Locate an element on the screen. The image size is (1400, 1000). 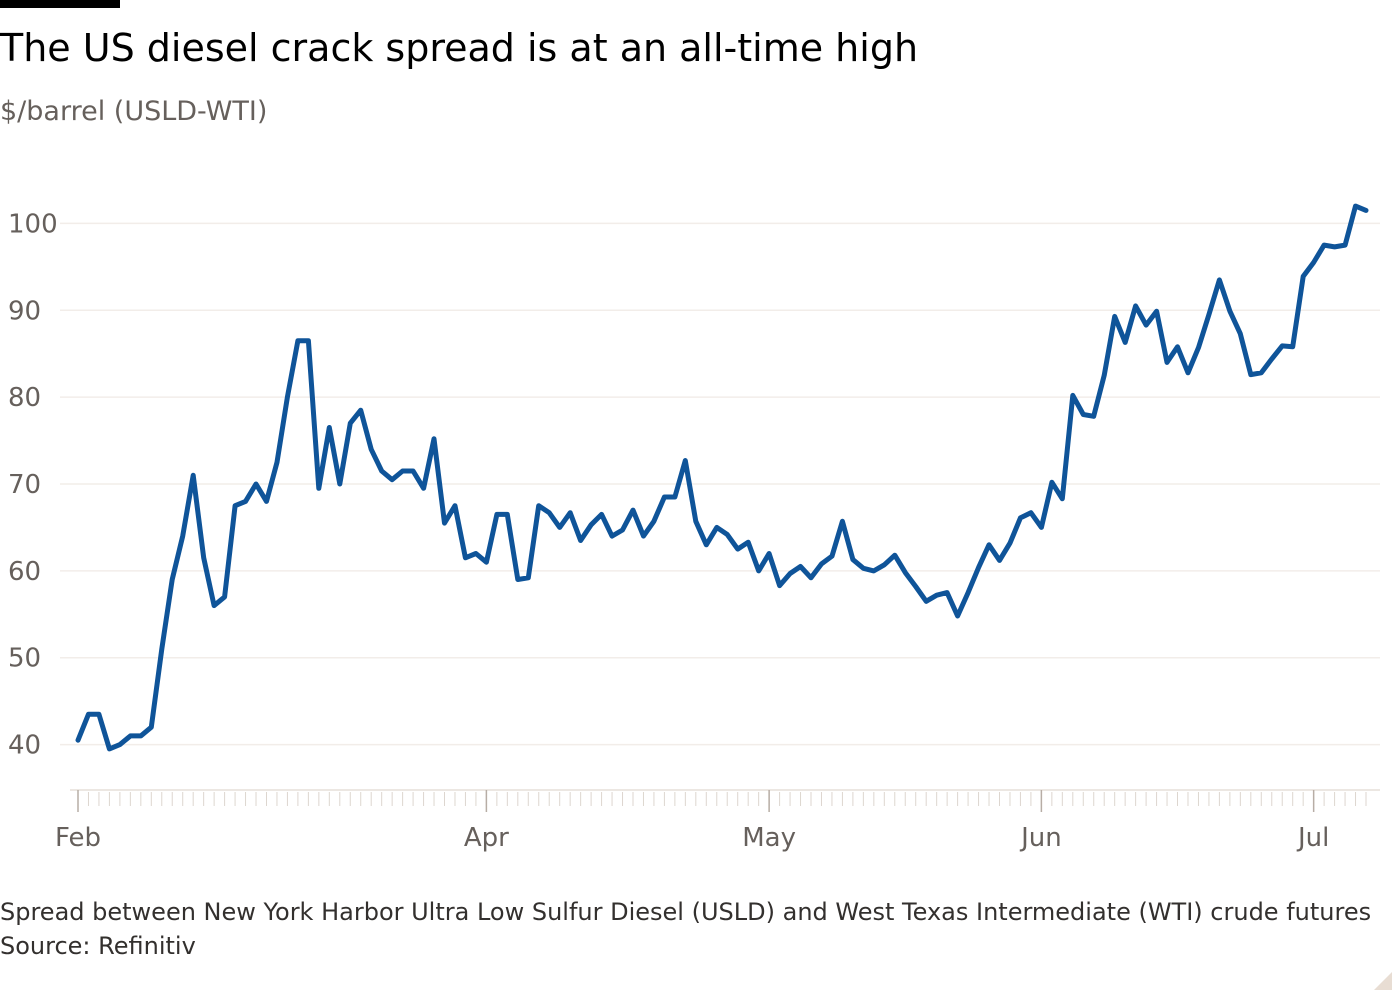
y-tick-label: 90 is located at coordinates (24, 311).